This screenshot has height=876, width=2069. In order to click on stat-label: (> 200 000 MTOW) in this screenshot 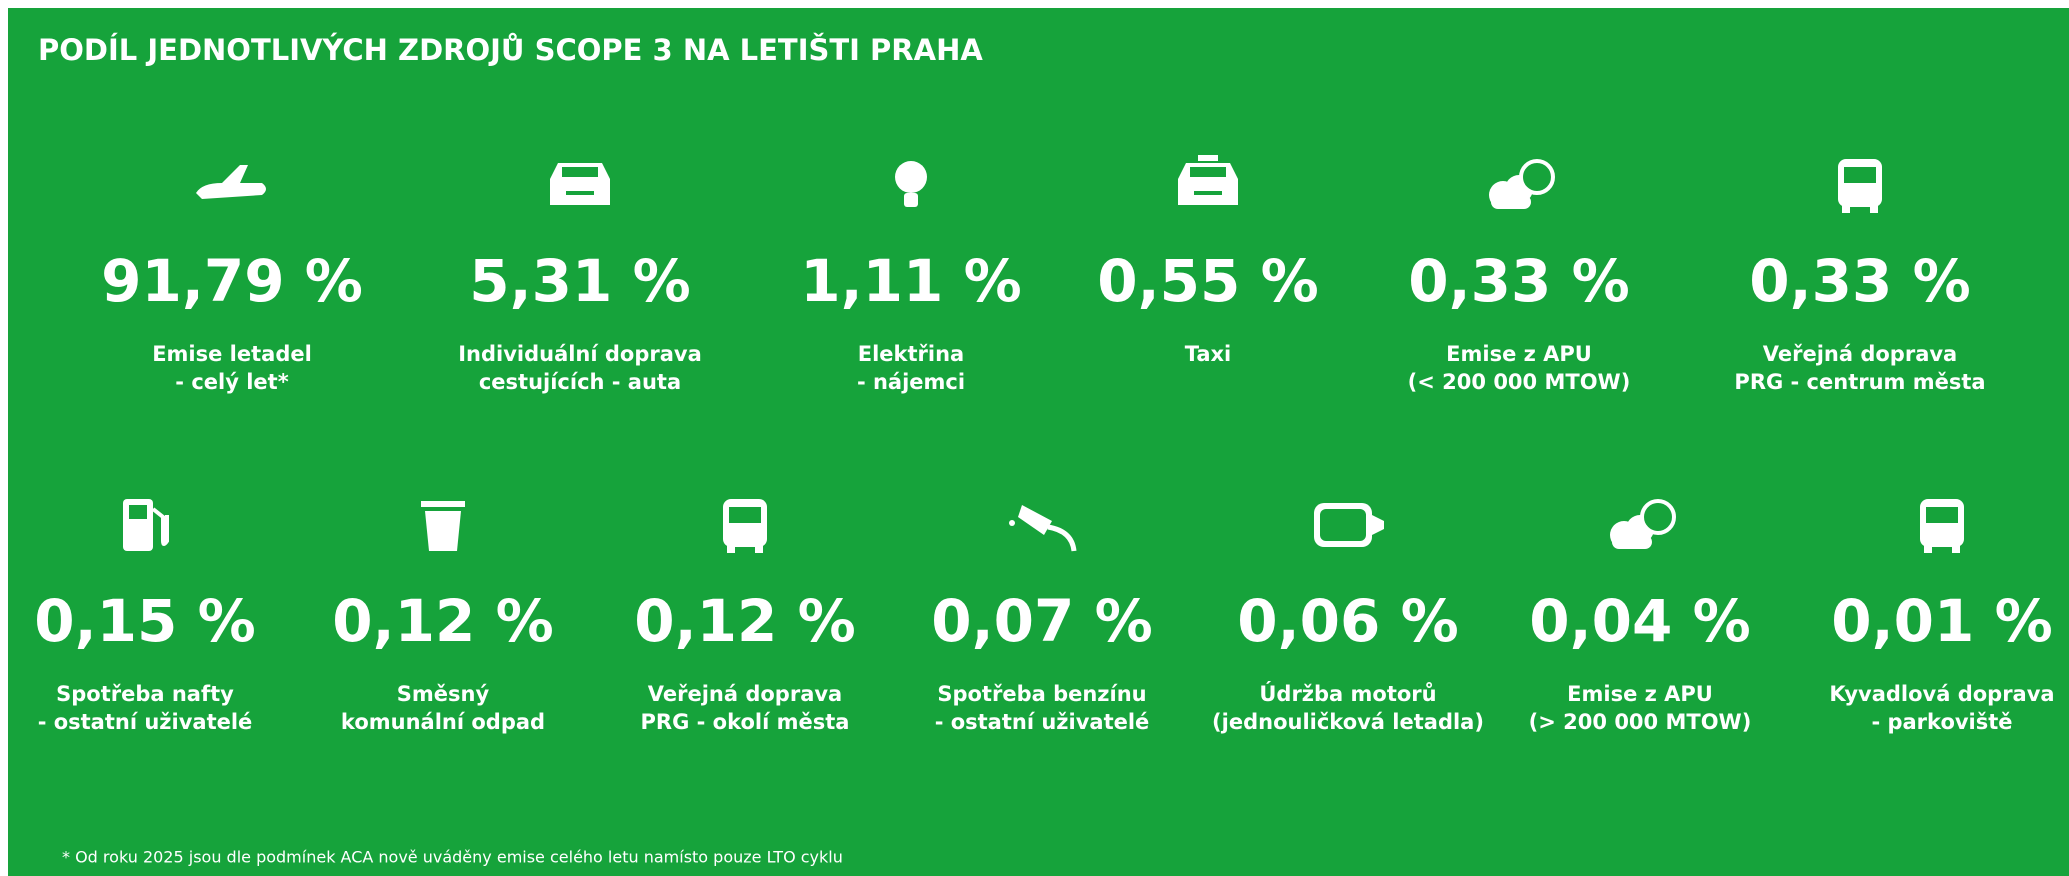, I will do `click(1640, 722)`.